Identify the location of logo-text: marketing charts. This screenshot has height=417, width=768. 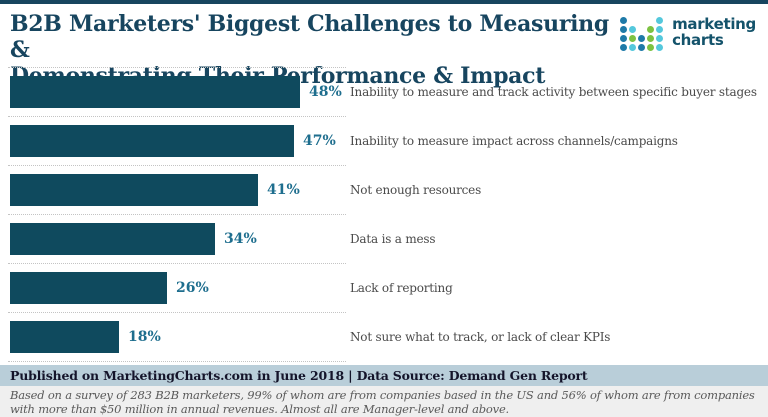
(714, 32).